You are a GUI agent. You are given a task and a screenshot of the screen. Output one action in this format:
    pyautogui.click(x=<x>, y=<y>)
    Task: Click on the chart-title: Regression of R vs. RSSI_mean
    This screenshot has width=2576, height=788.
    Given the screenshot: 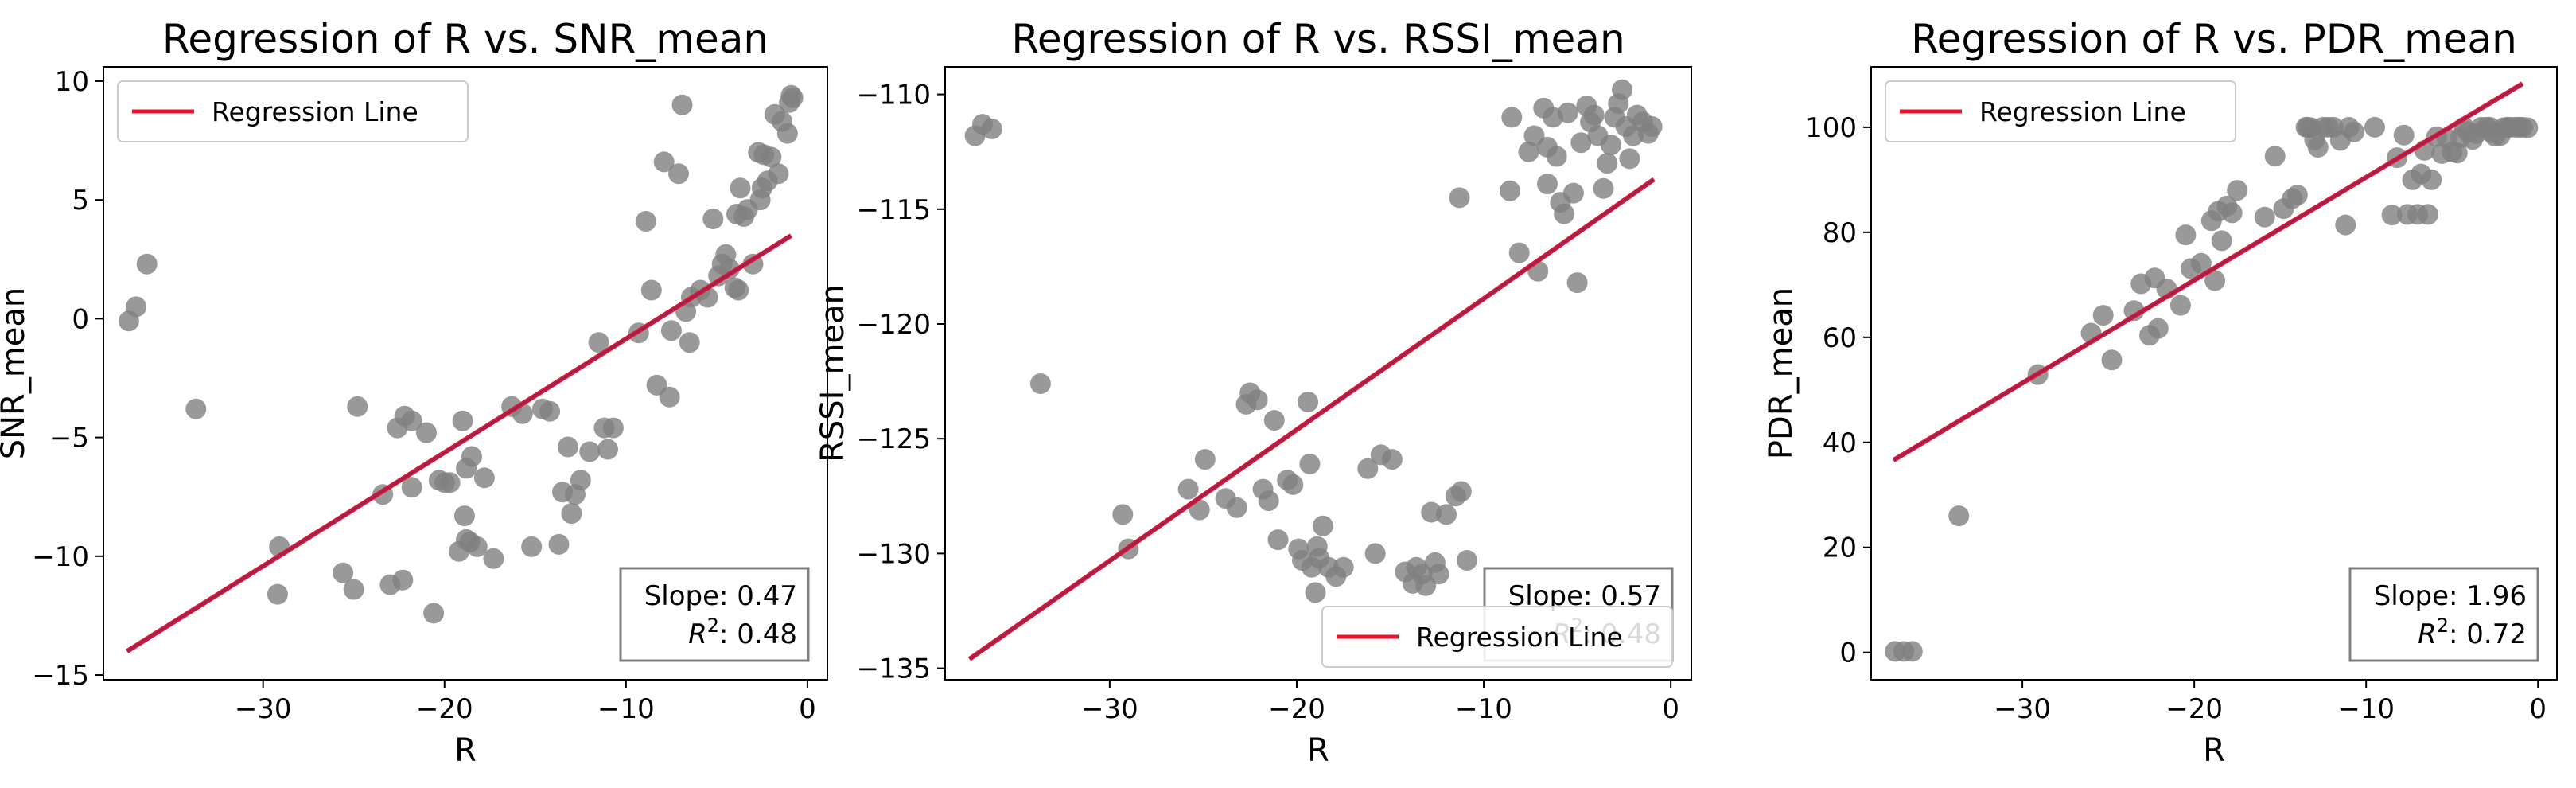 What is the action you would take?
    pyautogui.click(x=1318, y=39)
    